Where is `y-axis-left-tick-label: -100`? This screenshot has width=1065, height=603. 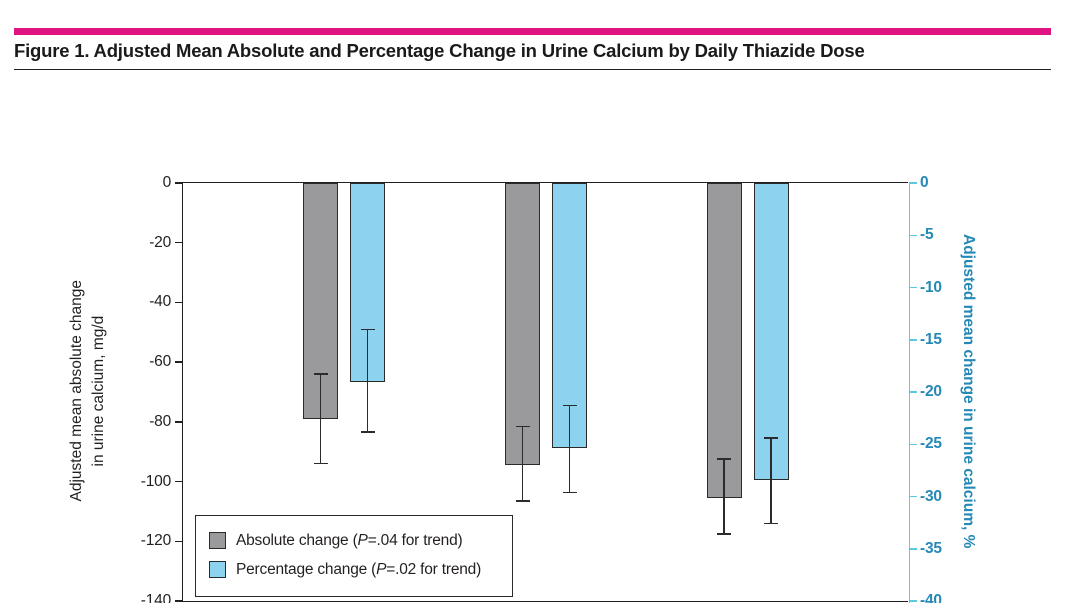 y-axis-left-tick-label: -100 is located at coordinates (155, 481).